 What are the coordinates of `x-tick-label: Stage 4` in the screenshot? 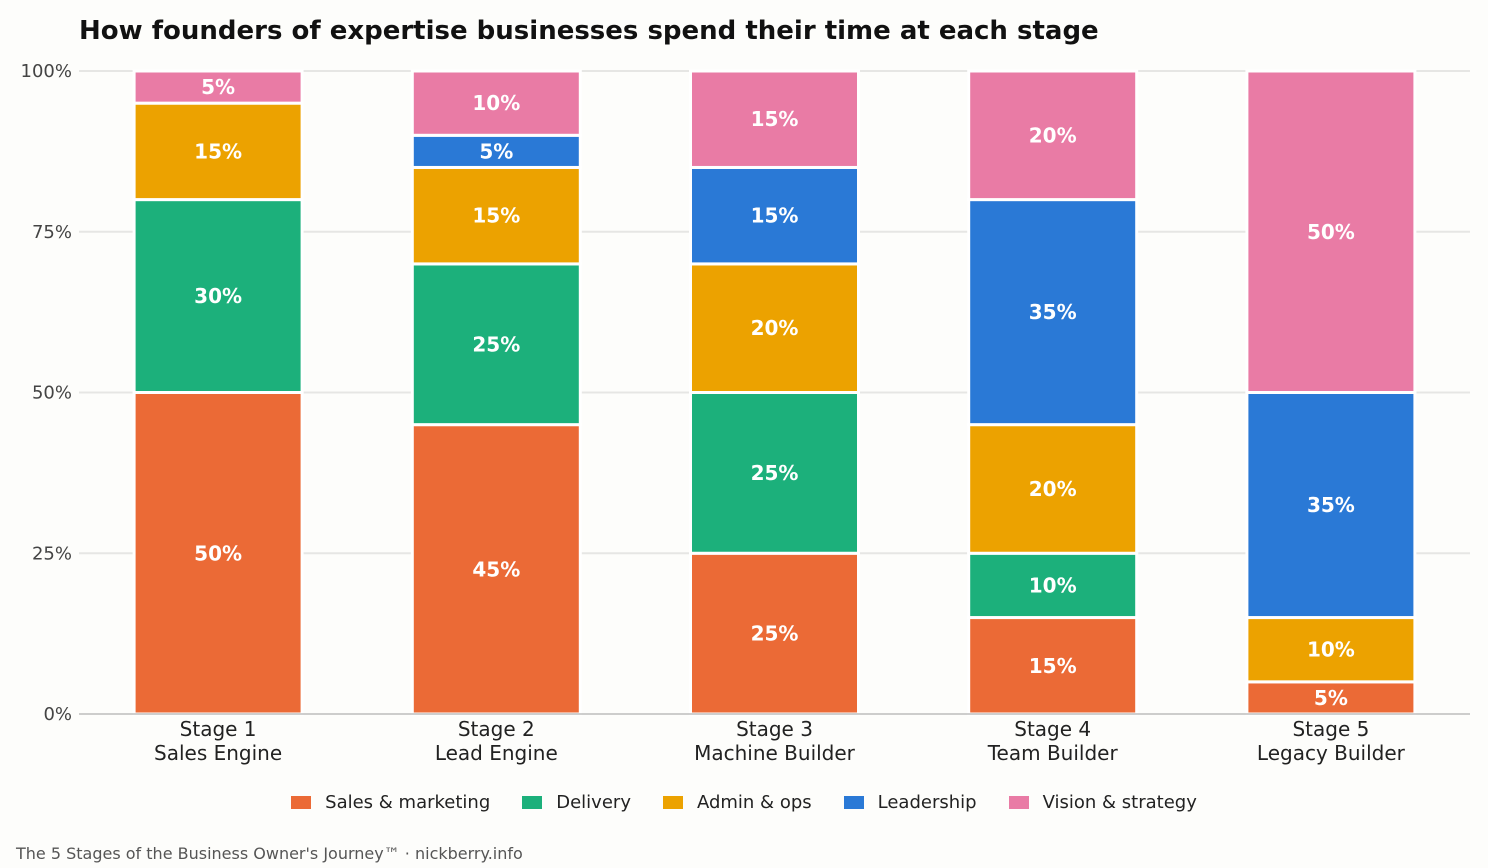 It's located at (1052, 729).